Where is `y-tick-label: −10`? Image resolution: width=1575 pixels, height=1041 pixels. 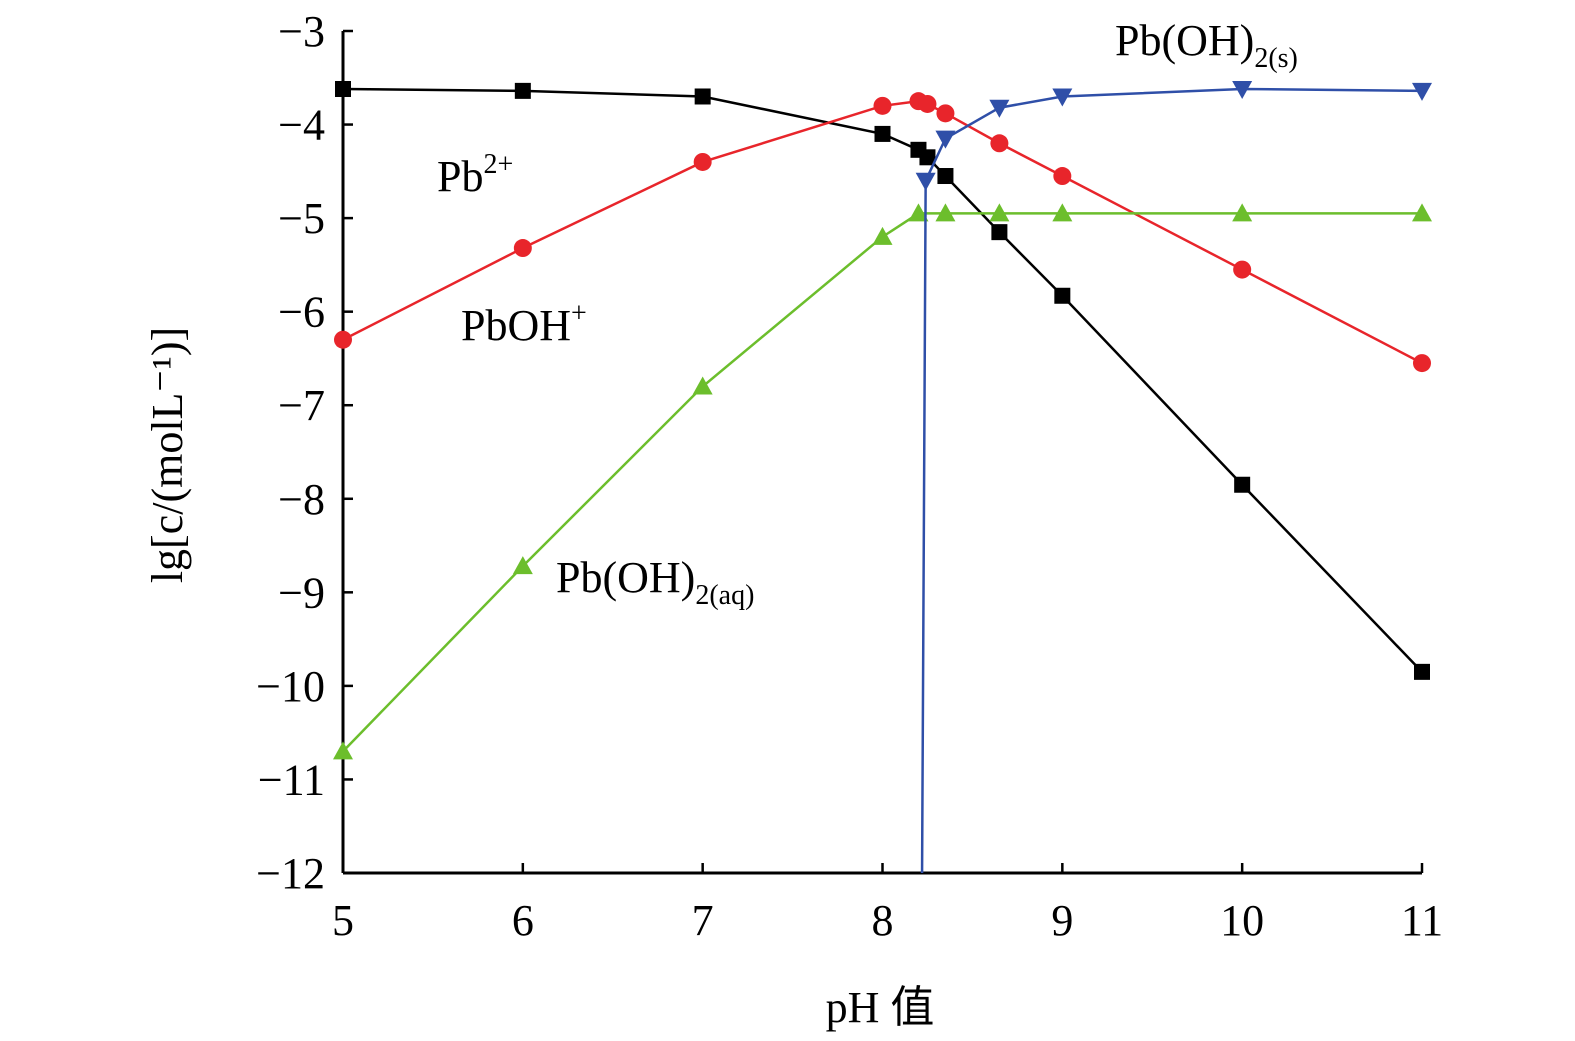
y-tick-label: −10 is located at coordinates (290, 686).